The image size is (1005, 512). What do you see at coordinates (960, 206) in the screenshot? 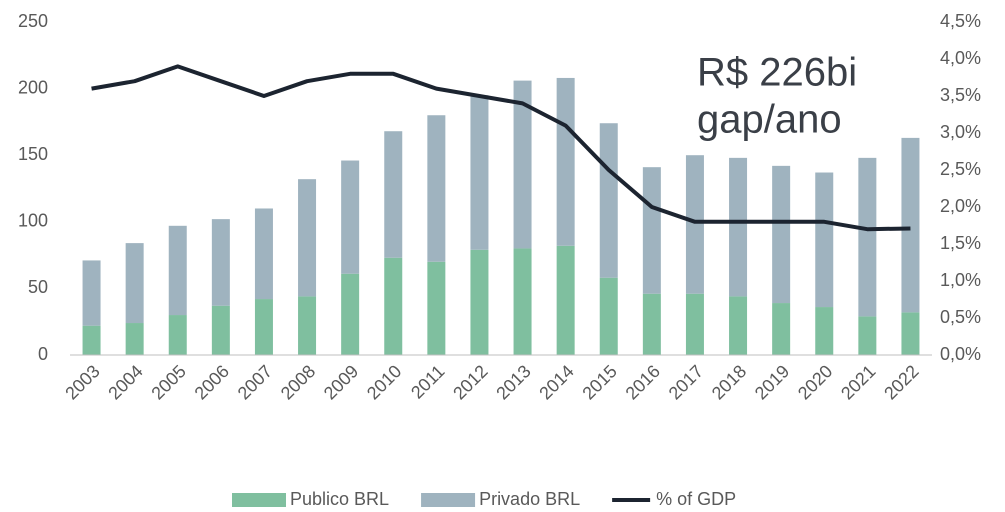
I see `y2-tick-label: 2,0%` at bounding box center [960, 206].